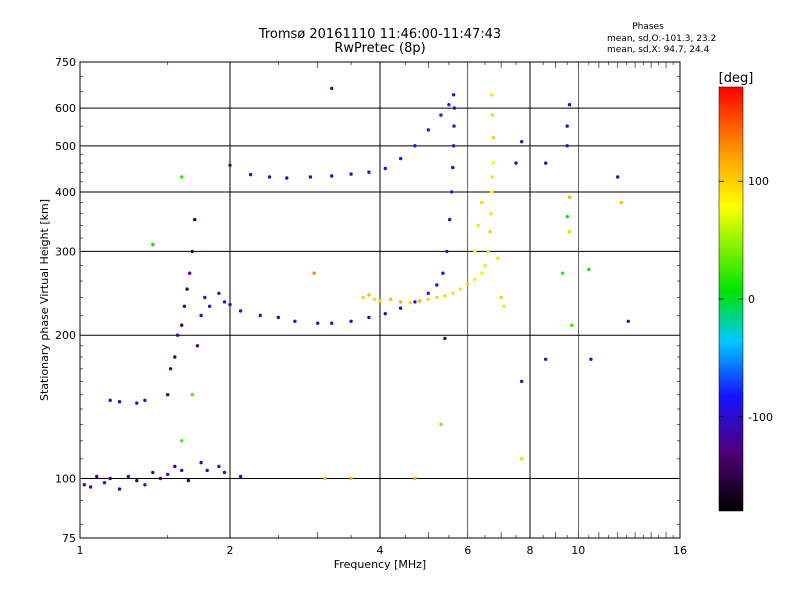  I want to click on y-tick-label: 100, so click(65, 479).